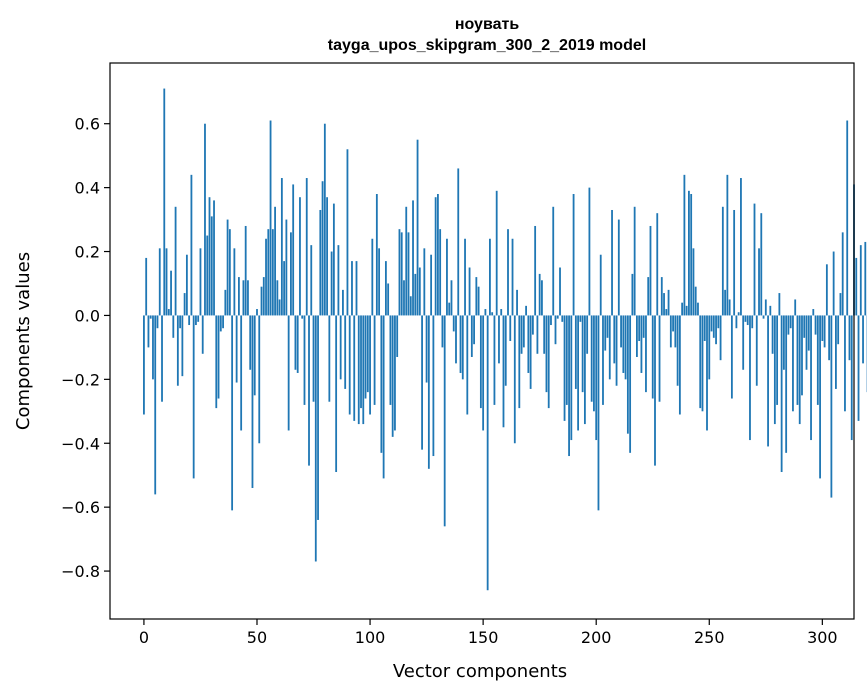  I want to click on y-tick-label: 0.2, so click(87, 252).